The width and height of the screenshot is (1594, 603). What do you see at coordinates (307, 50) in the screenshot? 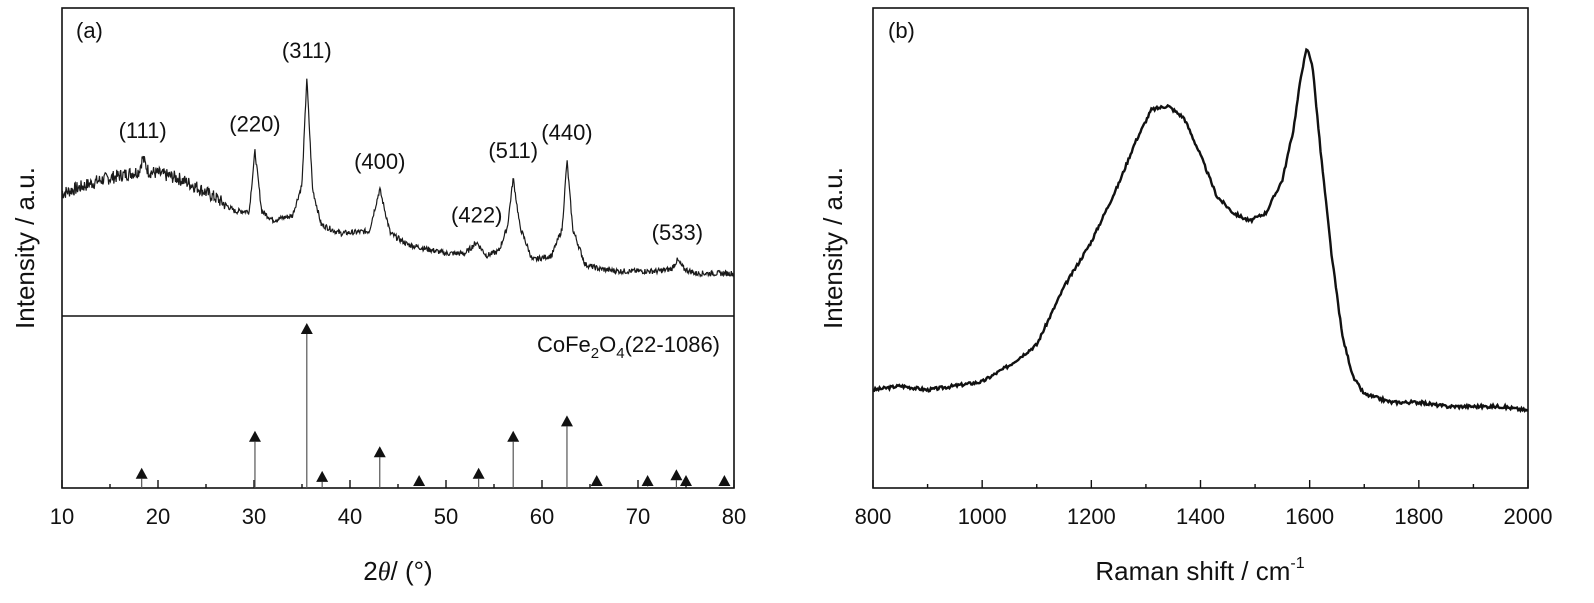
I see `peak-label: (311)` at bounding box center [307, 50].